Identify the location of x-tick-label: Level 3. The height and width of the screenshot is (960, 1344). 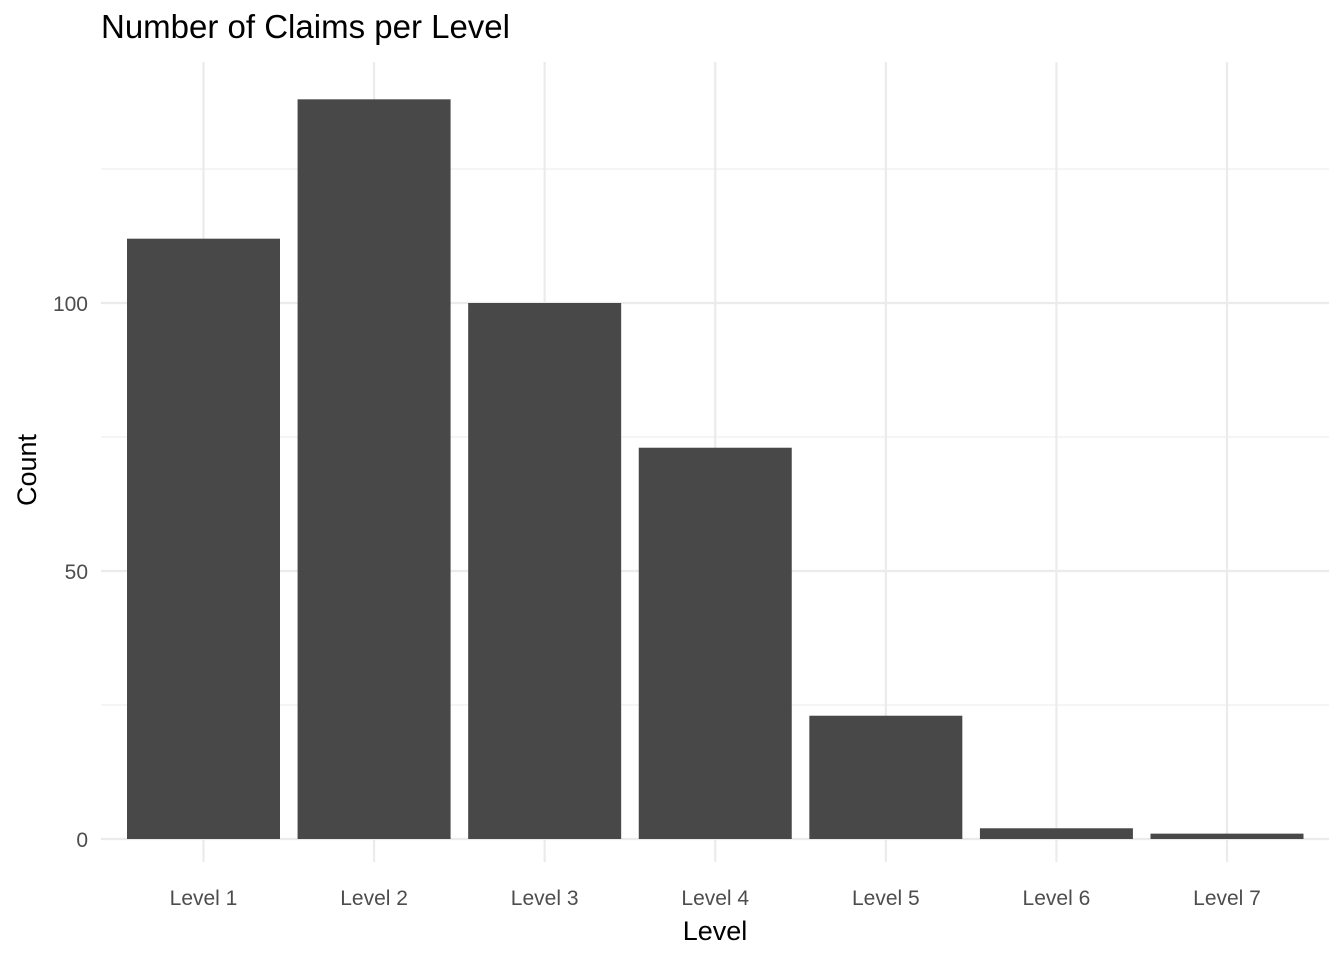
(545, 898).